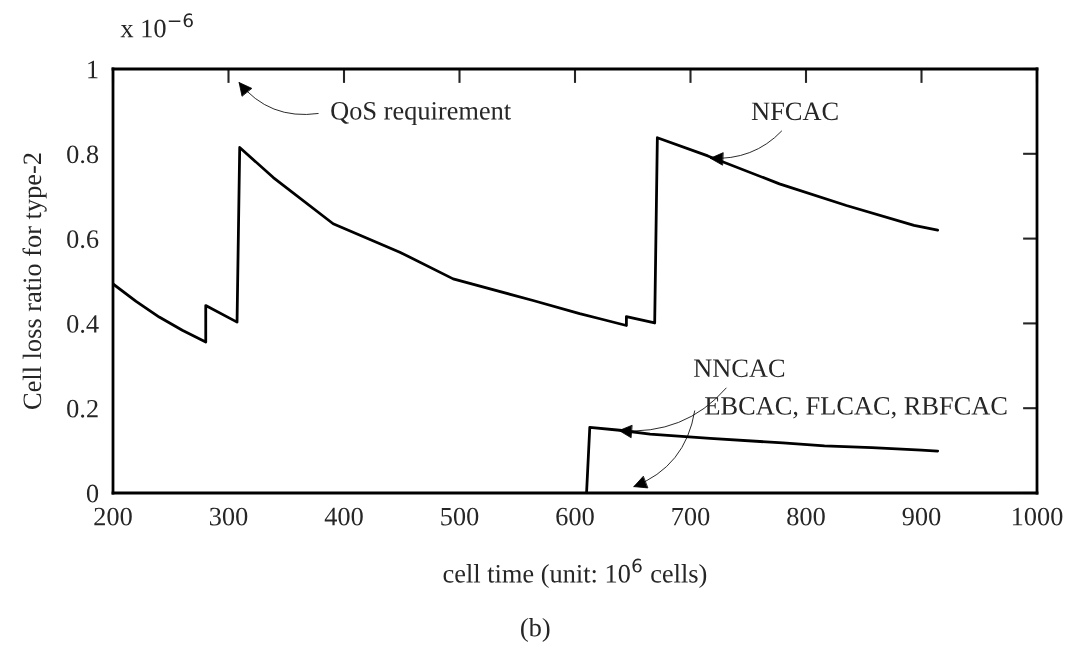 The height and width of the screenshot is (656, 1070). Describe the element at coordinates (1037, 516) in the screenshot. I see `x-tick-label: 1000` at that location.